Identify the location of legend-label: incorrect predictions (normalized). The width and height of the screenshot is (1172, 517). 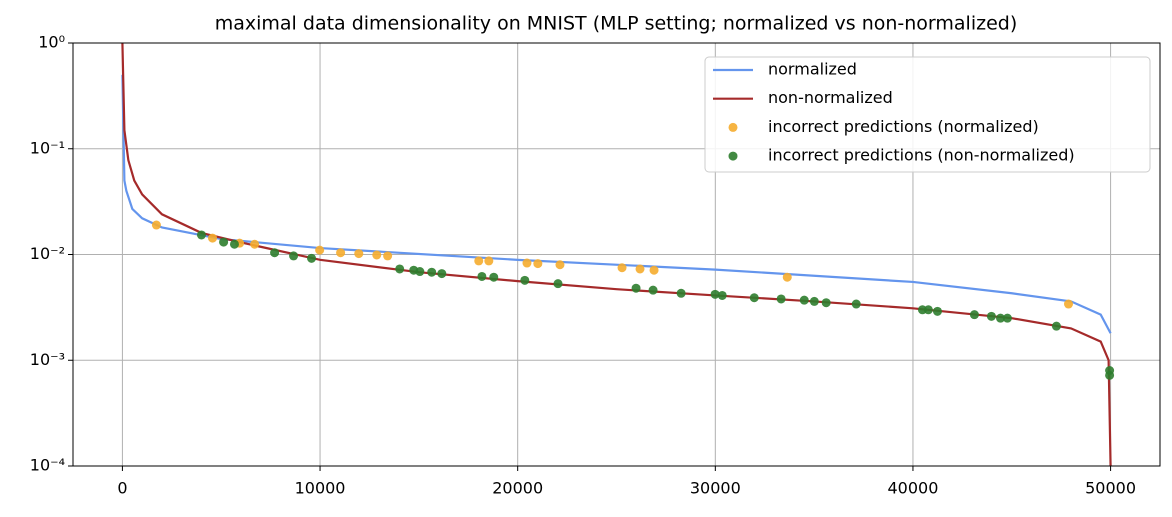
(903, 126).